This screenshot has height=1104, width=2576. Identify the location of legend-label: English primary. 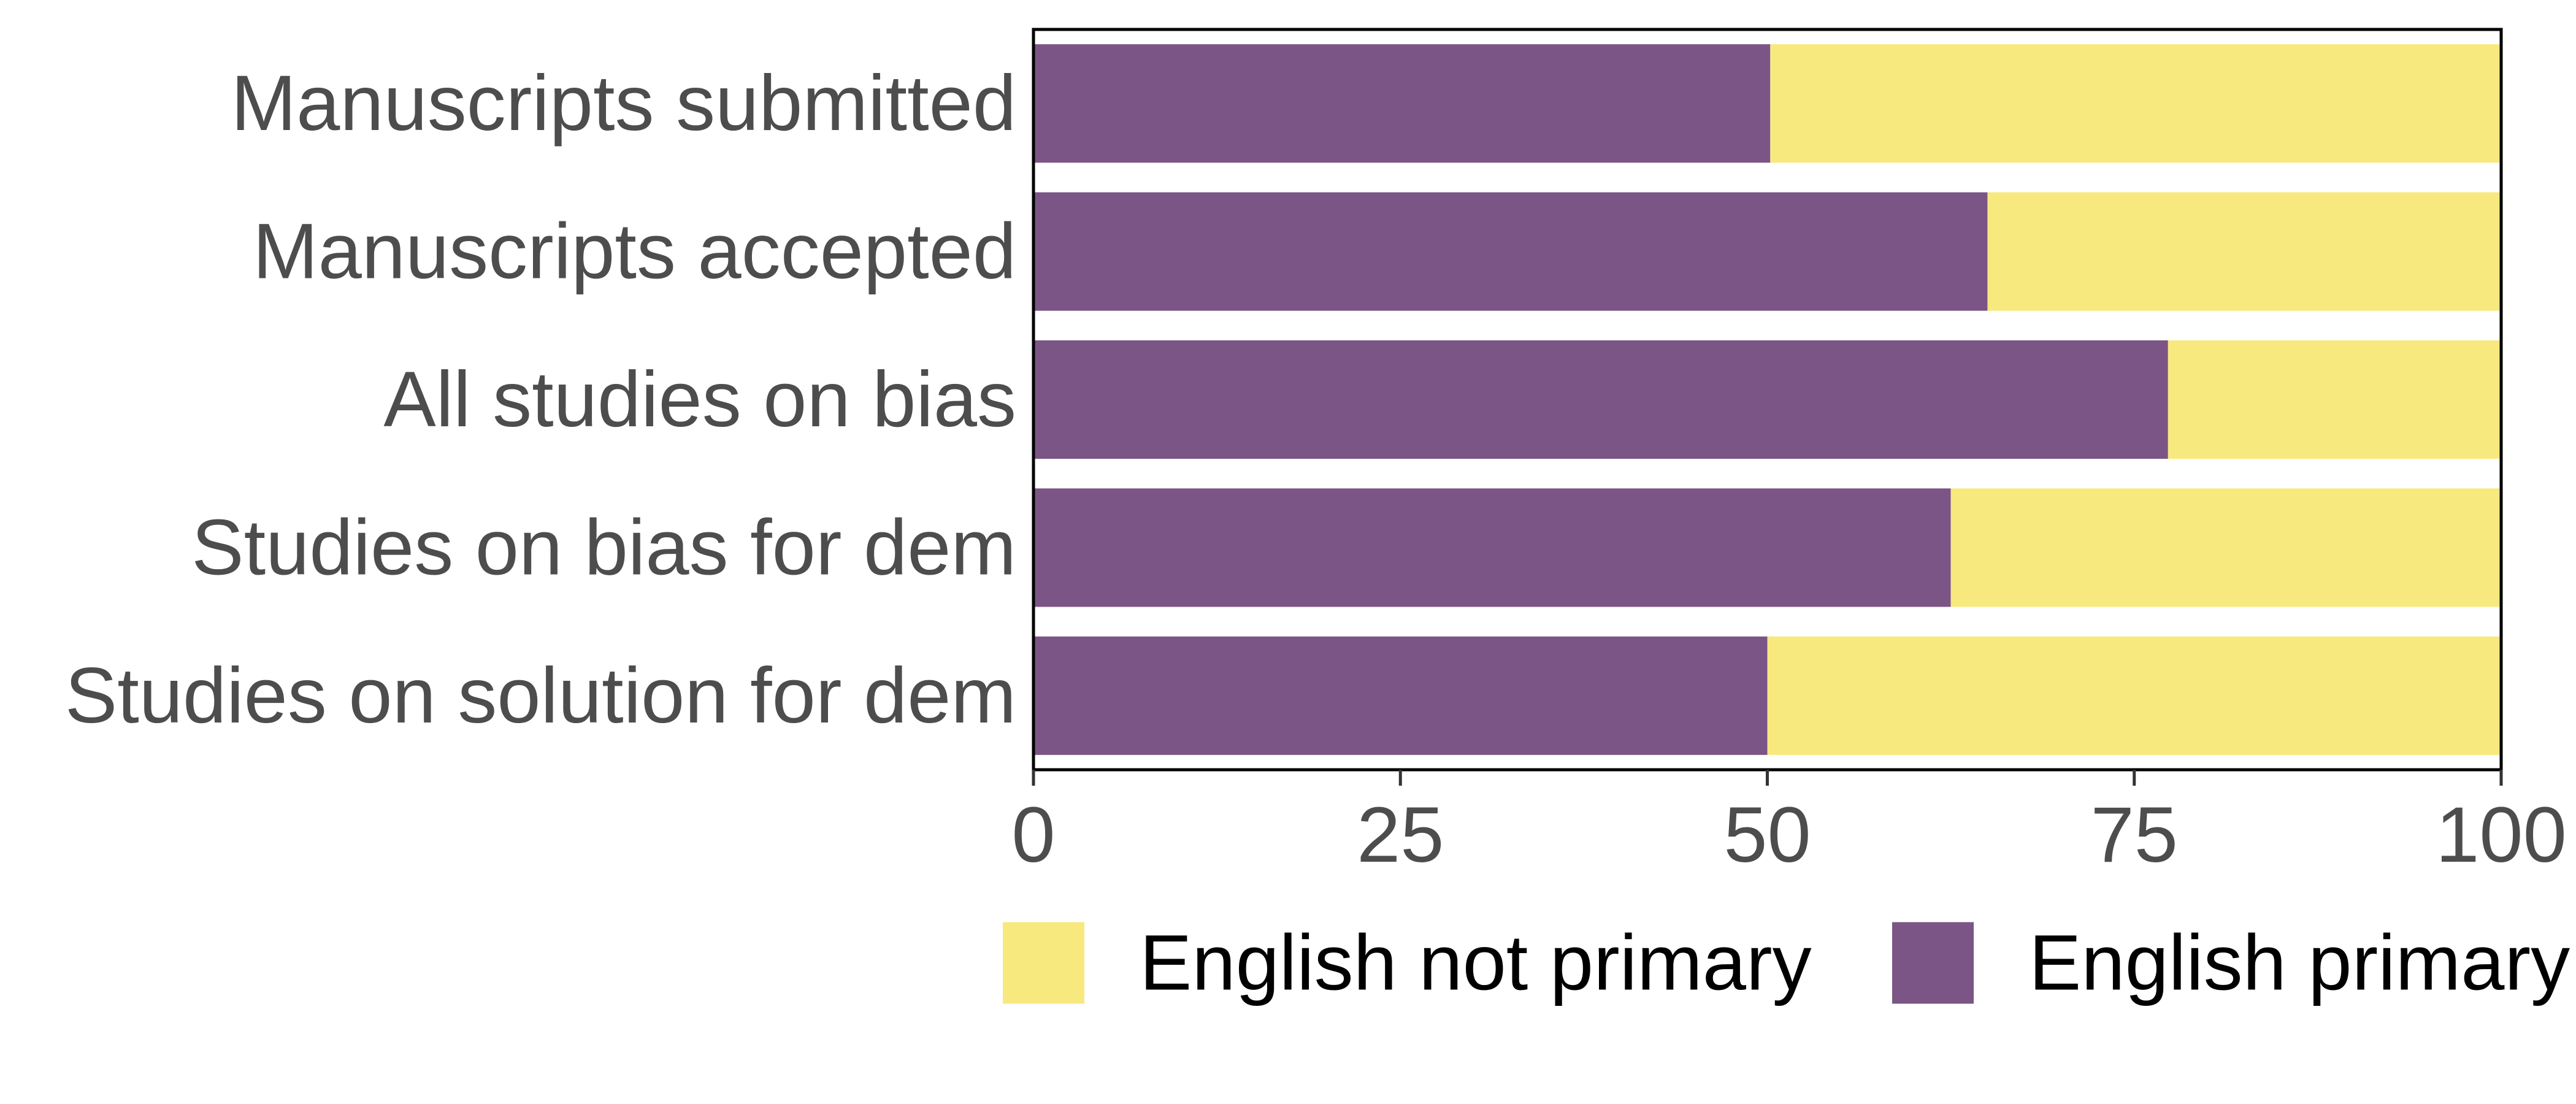
(2299, 963).